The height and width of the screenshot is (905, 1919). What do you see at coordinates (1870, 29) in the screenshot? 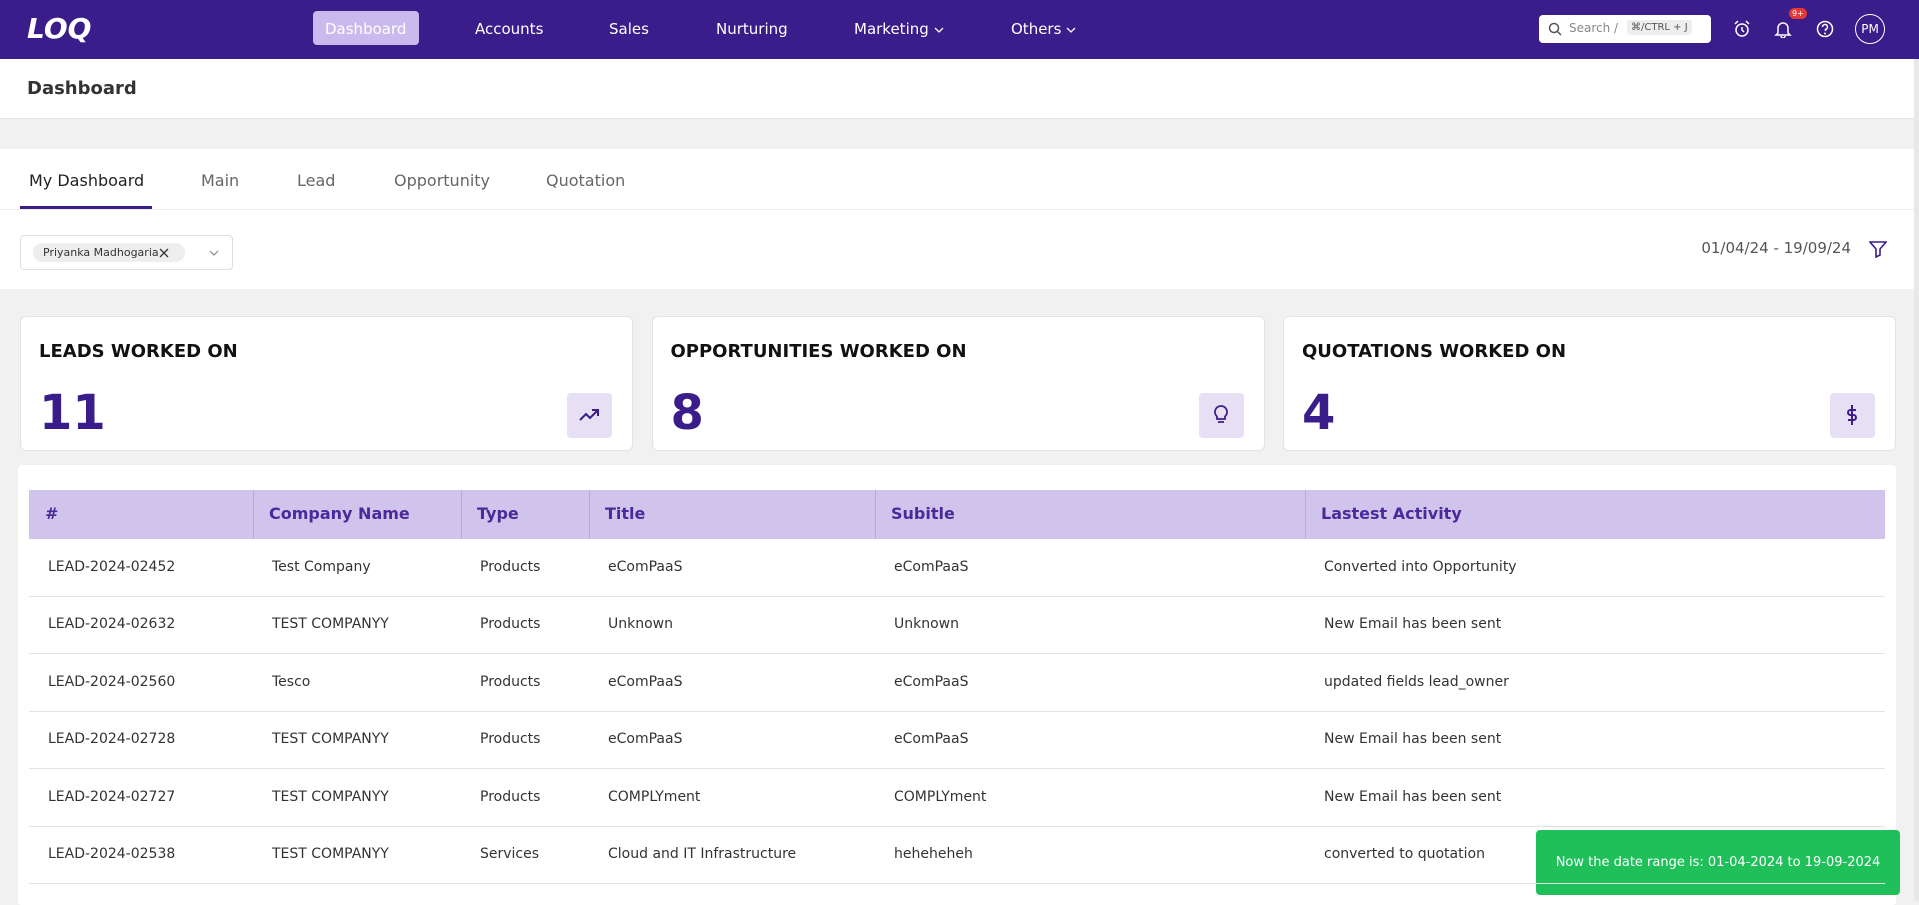
I see `avatar: PM` at bounding box center [1870, 29].